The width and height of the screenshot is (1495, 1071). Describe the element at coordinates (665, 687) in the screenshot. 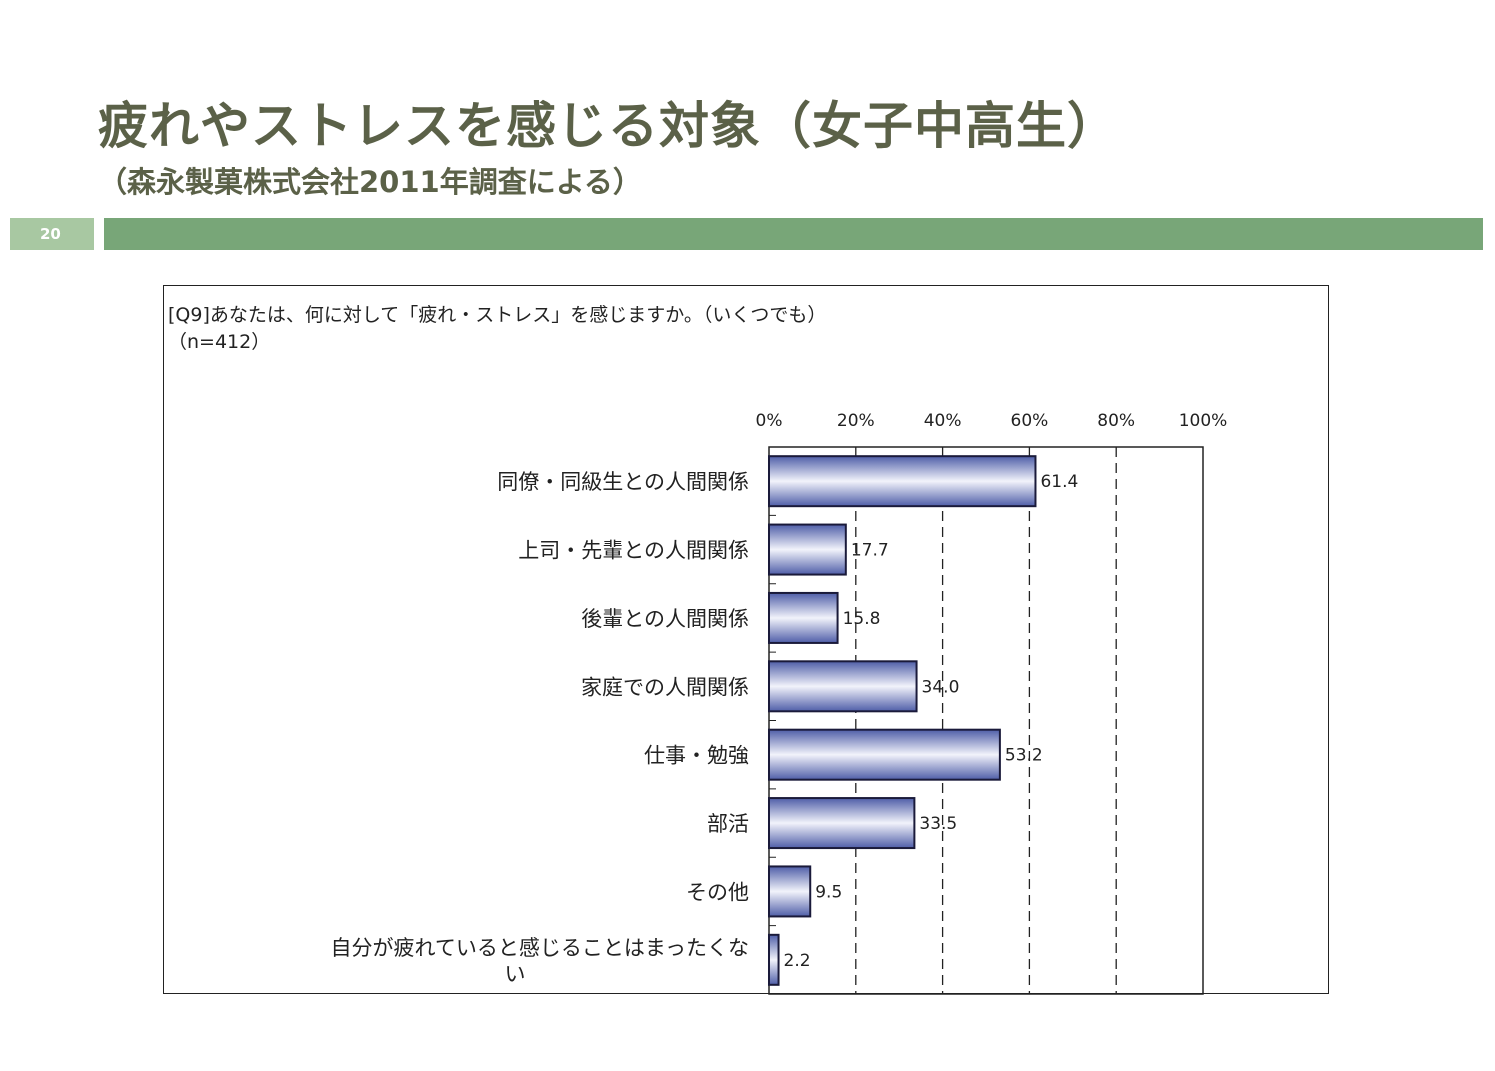

I see `category-label: 家庭での人間関係` at that location.